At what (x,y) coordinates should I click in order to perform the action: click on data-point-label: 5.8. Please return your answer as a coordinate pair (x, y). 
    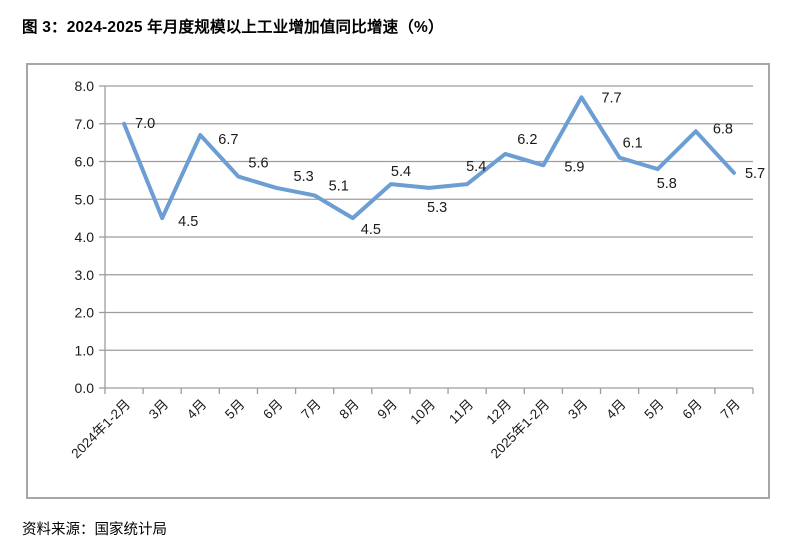
    Looking at the image, I should click on (667, 184).